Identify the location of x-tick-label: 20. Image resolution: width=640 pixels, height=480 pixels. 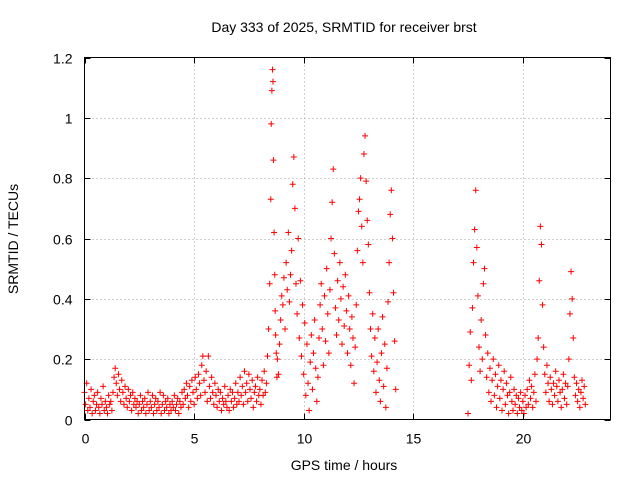
(524, 439).